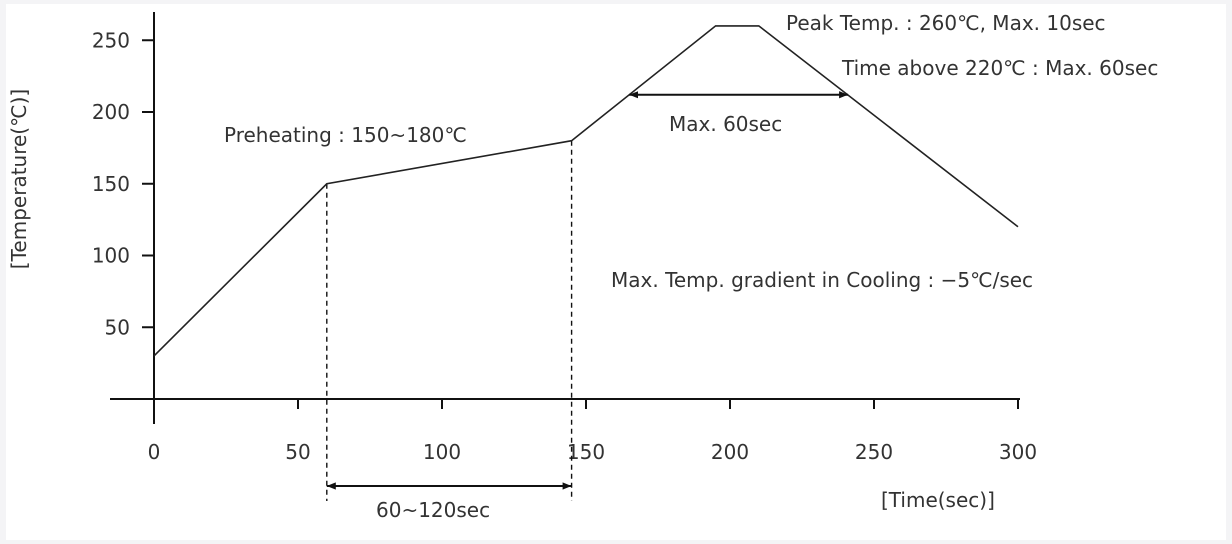 The width and height of the screenshot is (1232, 544). What do you see at coordinates (111, 40) in the screenshot?
I see `y-tick-label: 250` at bounding box center [111, 40].